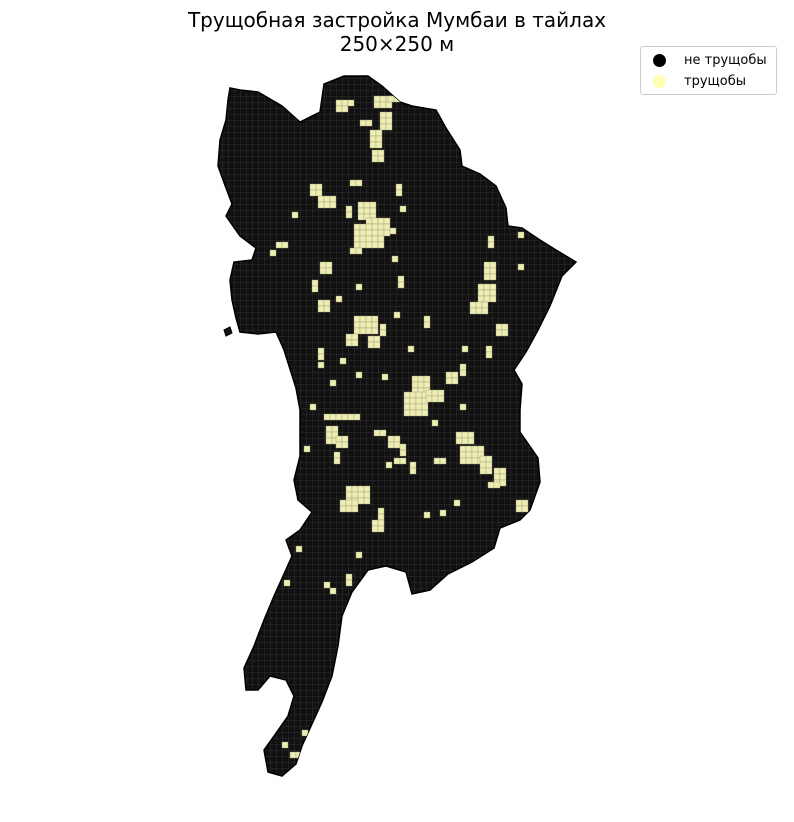 The height and width of the screenshot is (822, 794). What do you see at coordinates (659, 60) in the screenshot?
I see `legend-marker-non-slum` at bounding box center [659, 60].